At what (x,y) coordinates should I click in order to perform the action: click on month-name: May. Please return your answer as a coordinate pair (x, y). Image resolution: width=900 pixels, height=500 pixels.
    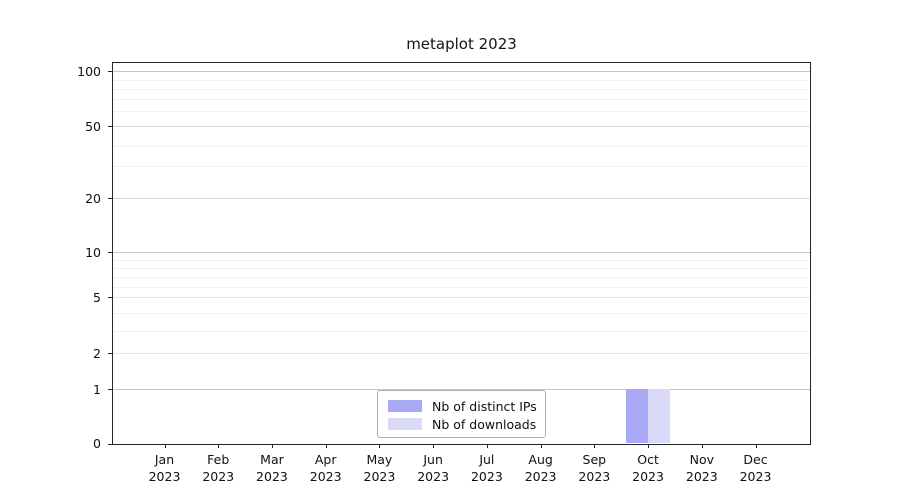
    Looking at the image, I should click on (379, 459).